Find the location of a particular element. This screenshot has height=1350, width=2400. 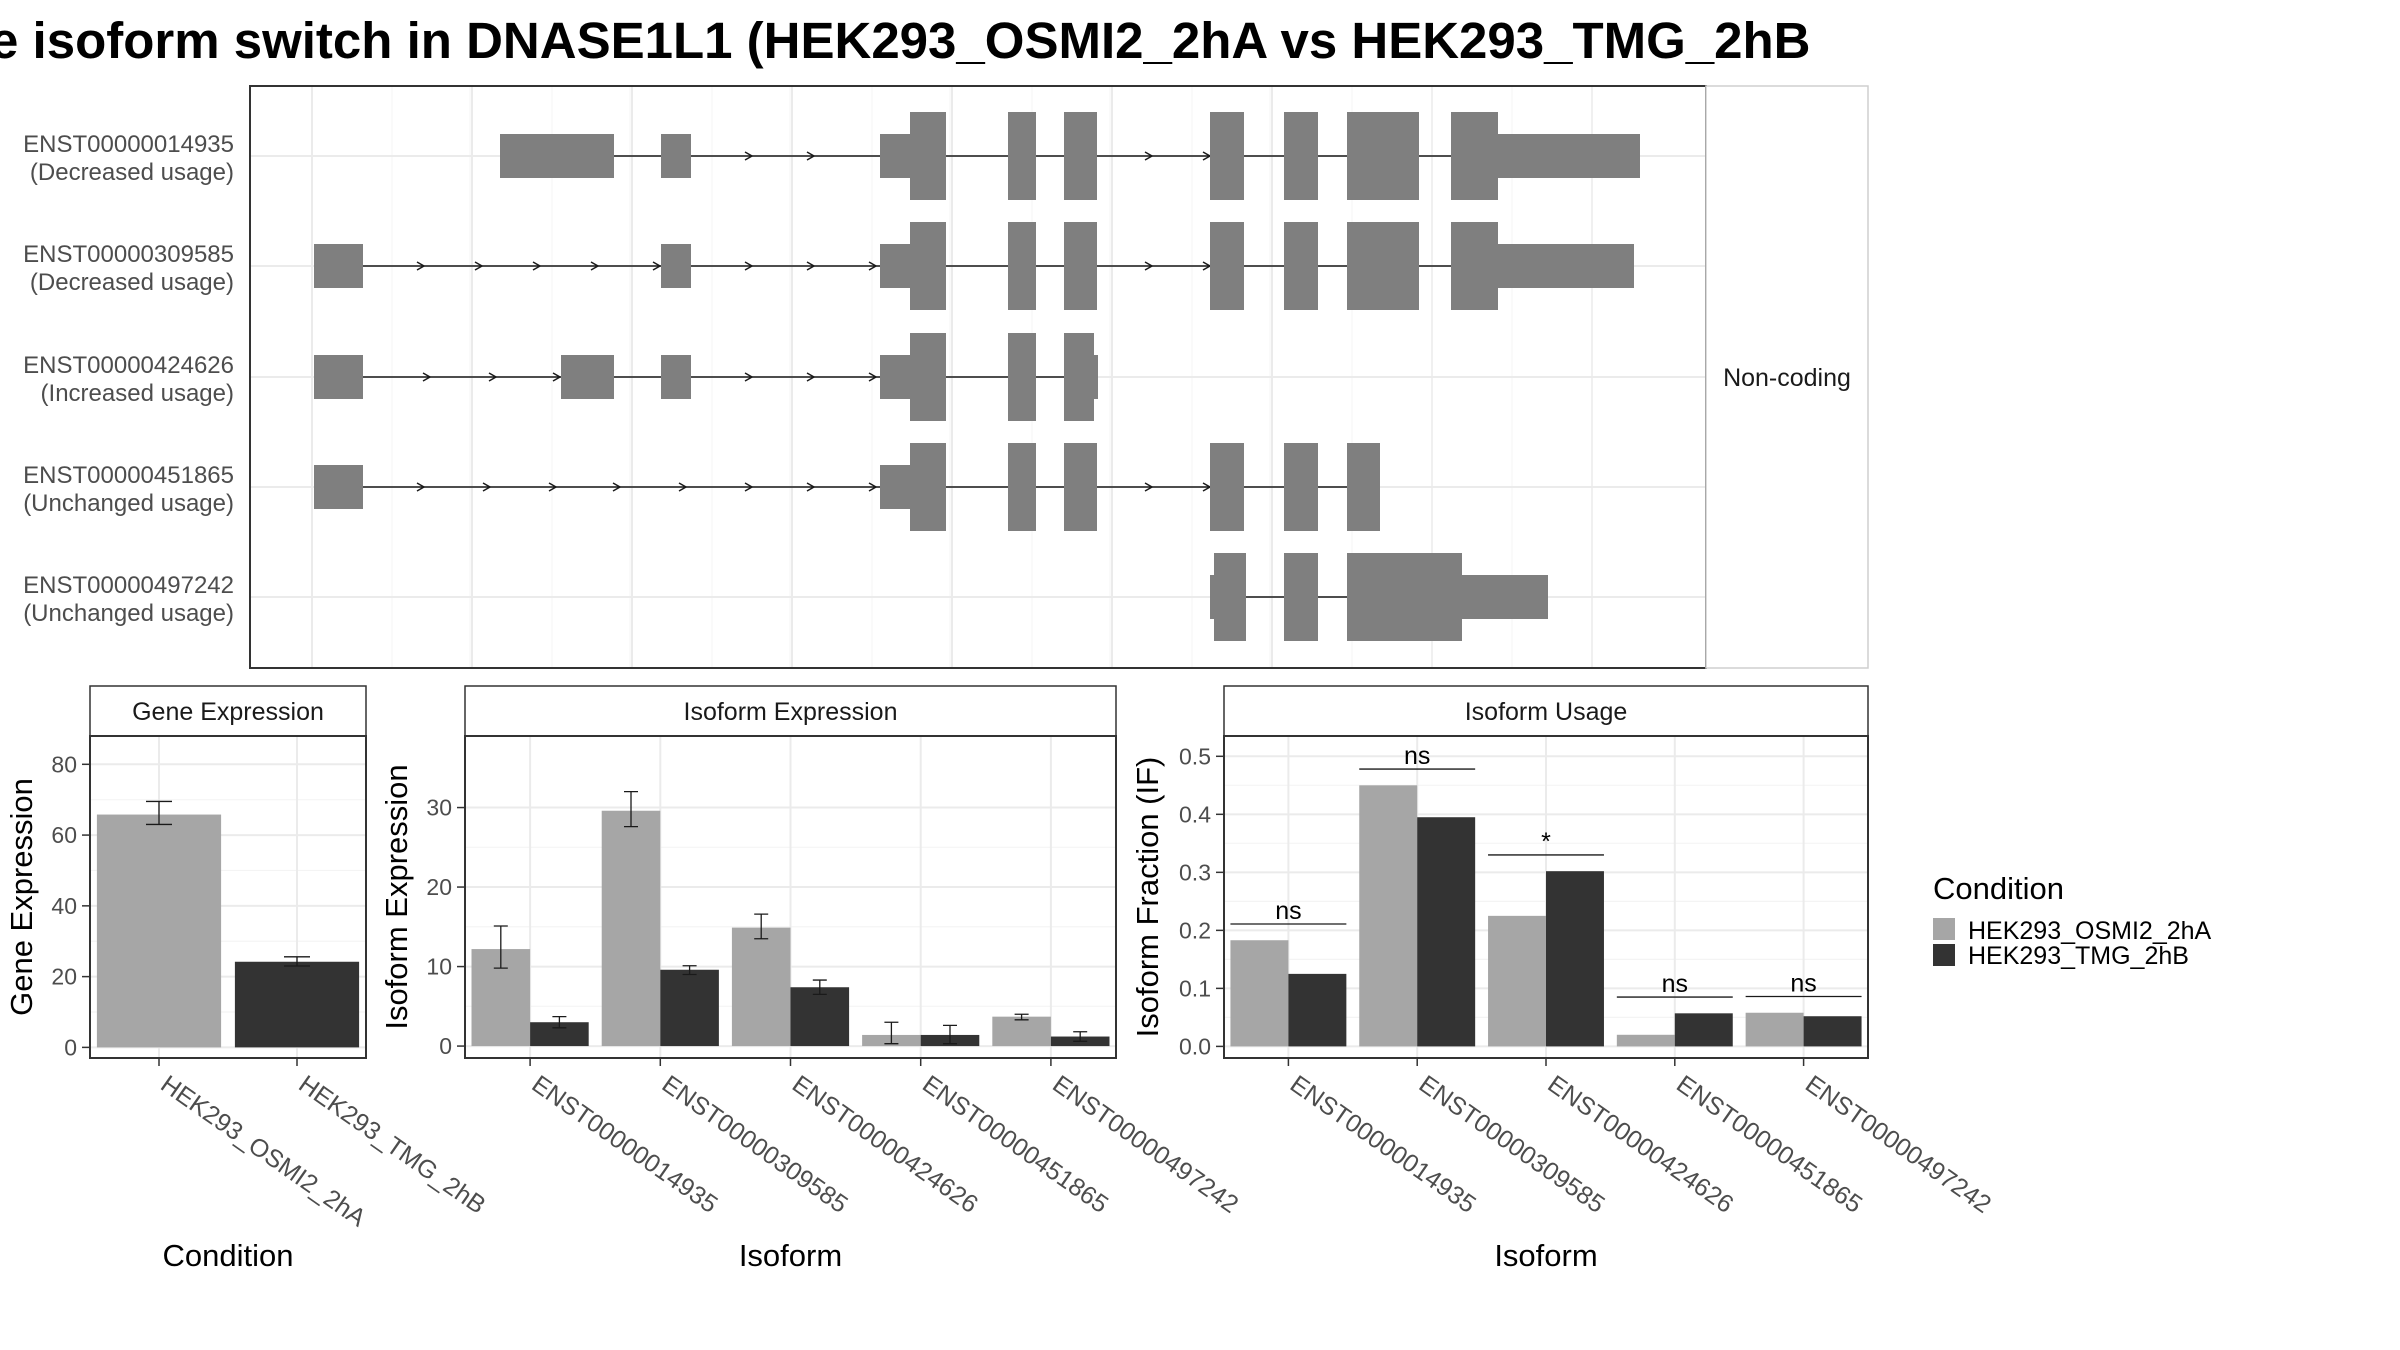

transcript-label-id: ENST00000309585 is located at coordinates (128, 254).